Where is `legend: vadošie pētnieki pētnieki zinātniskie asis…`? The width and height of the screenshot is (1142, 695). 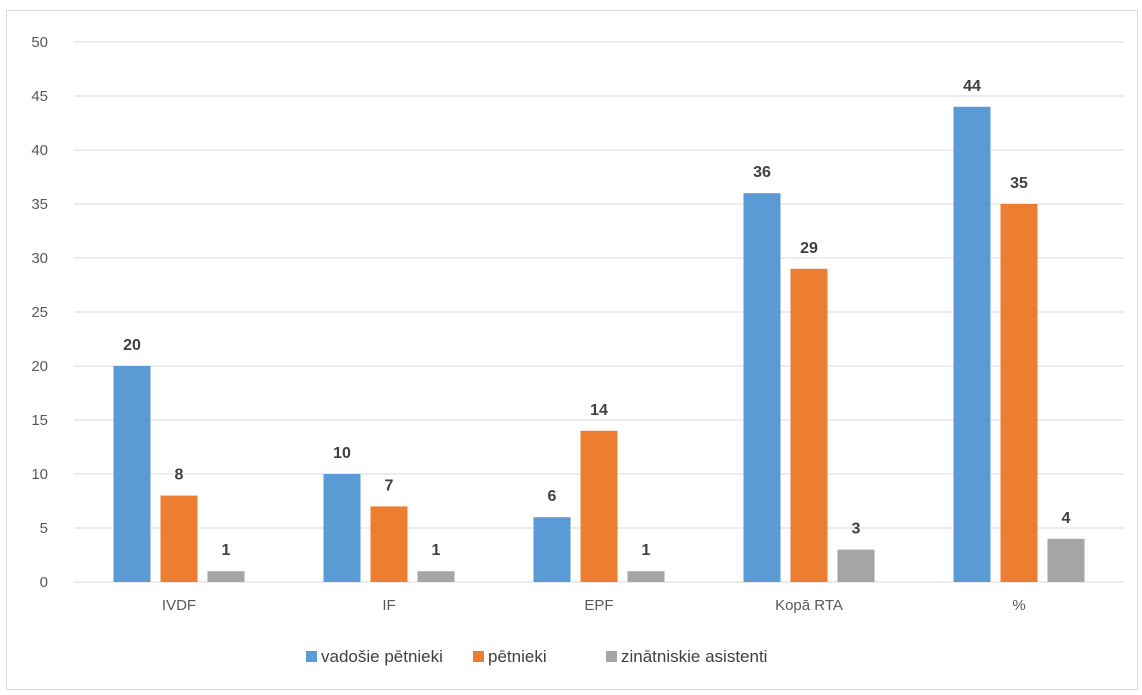 legend: vadošie pētnieki pētnieki zinātniskie asis… is located at coordinates (536, 656).